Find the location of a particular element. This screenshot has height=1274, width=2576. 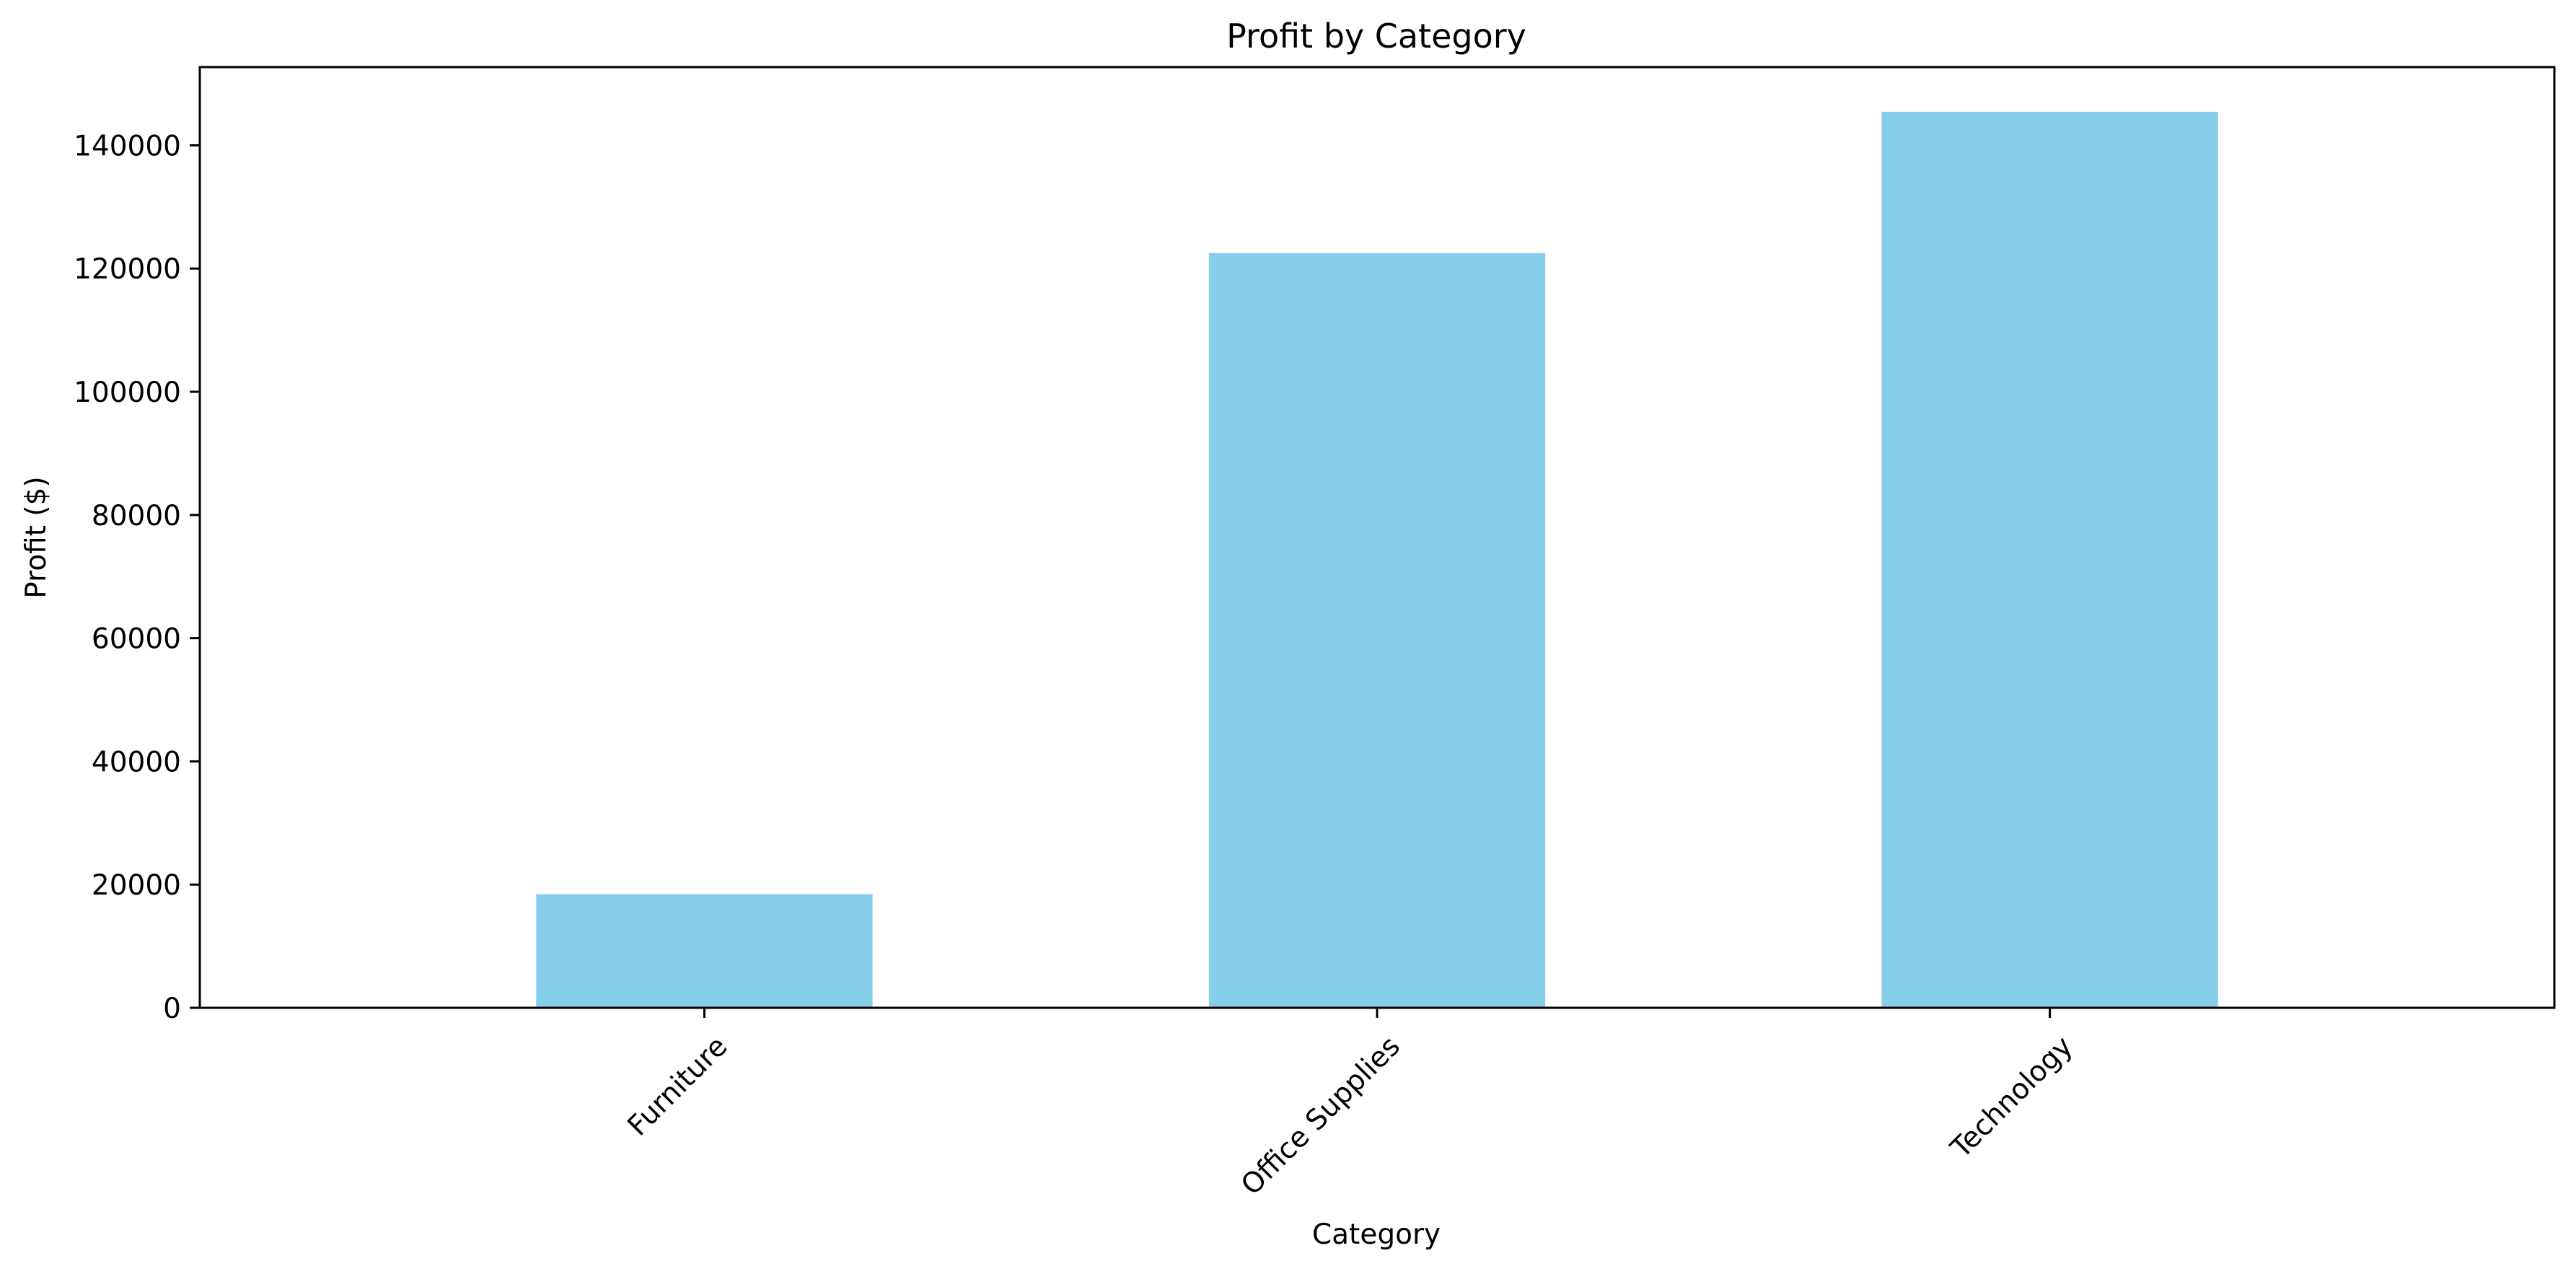

y-tick-label: 40000 is located at coordinates (136, 762).